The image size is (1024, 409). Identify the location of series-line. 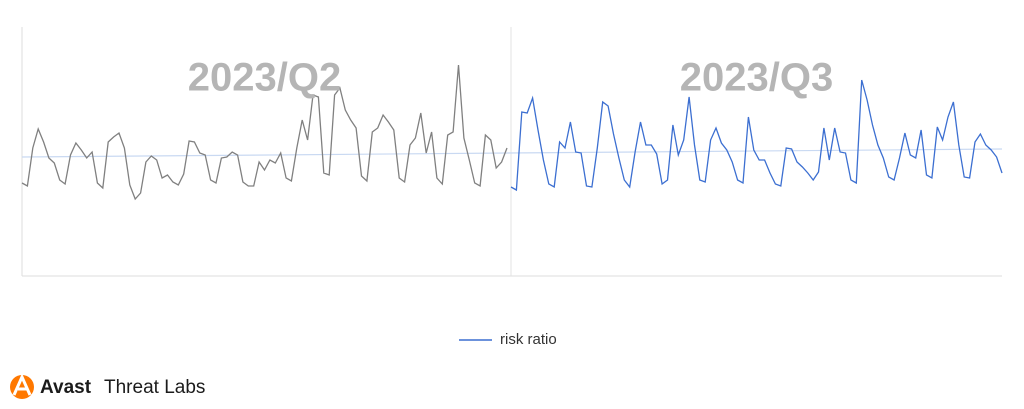
(756, 135).